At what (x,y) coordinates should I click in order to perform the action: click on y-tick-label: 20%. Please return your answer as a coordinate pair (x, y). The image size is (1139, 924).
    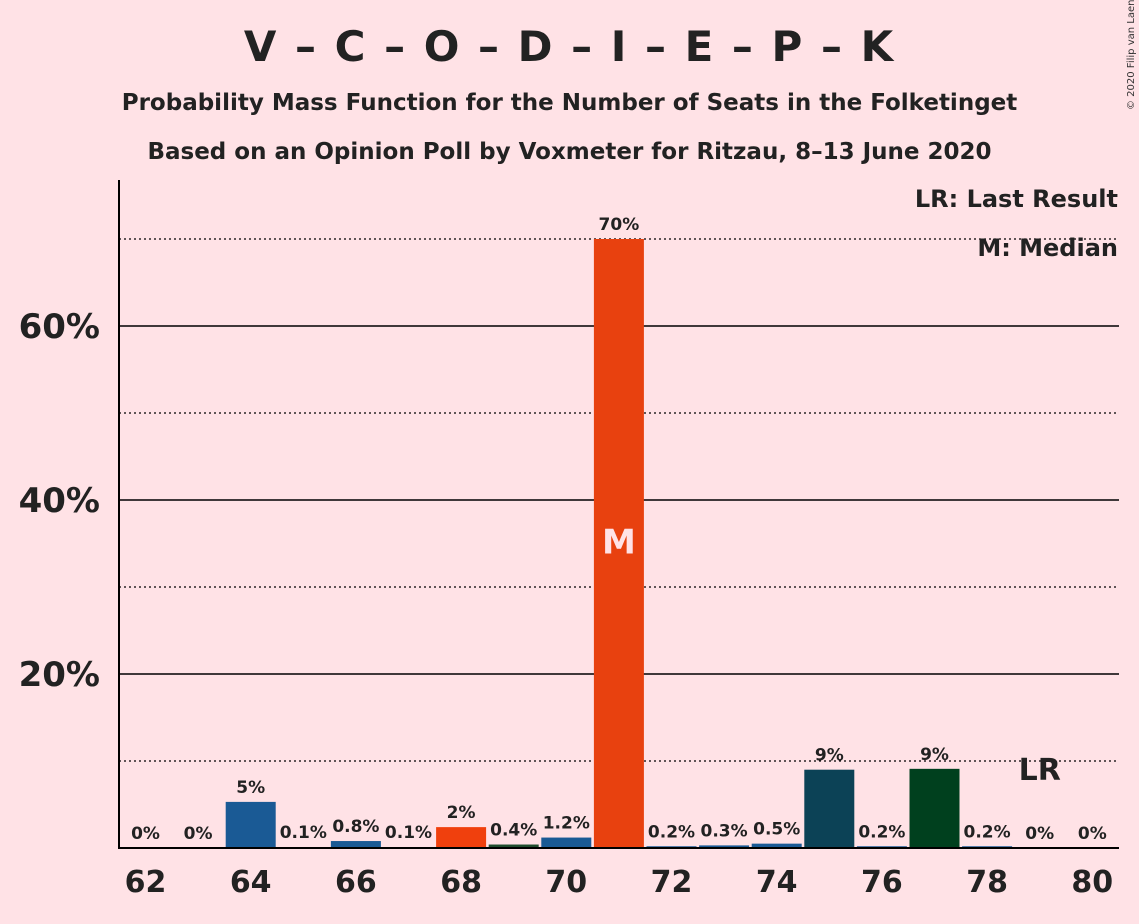
    Looking at the image, I should click on (59, 675).